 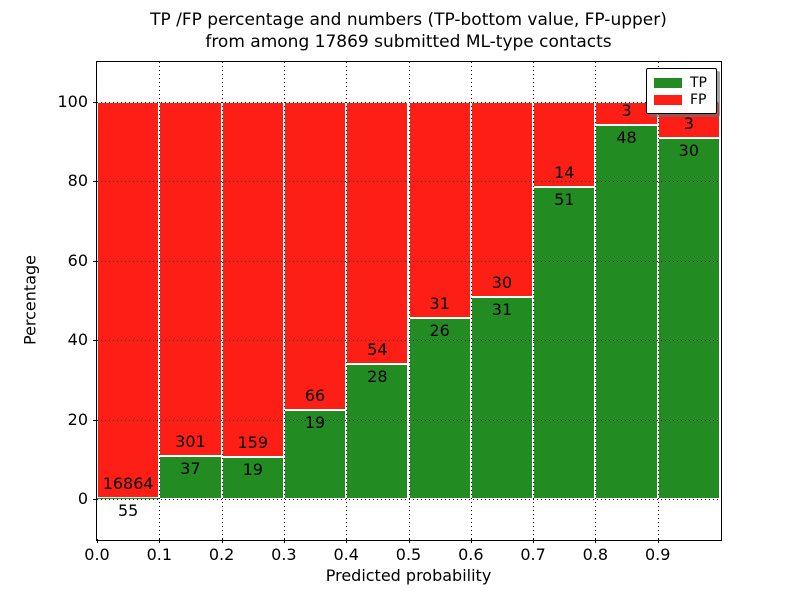 What do you see at coordinates (657, 554) in the screenshot?
I see `x-tick-label: 0.9` at bounding box center [657, 554].